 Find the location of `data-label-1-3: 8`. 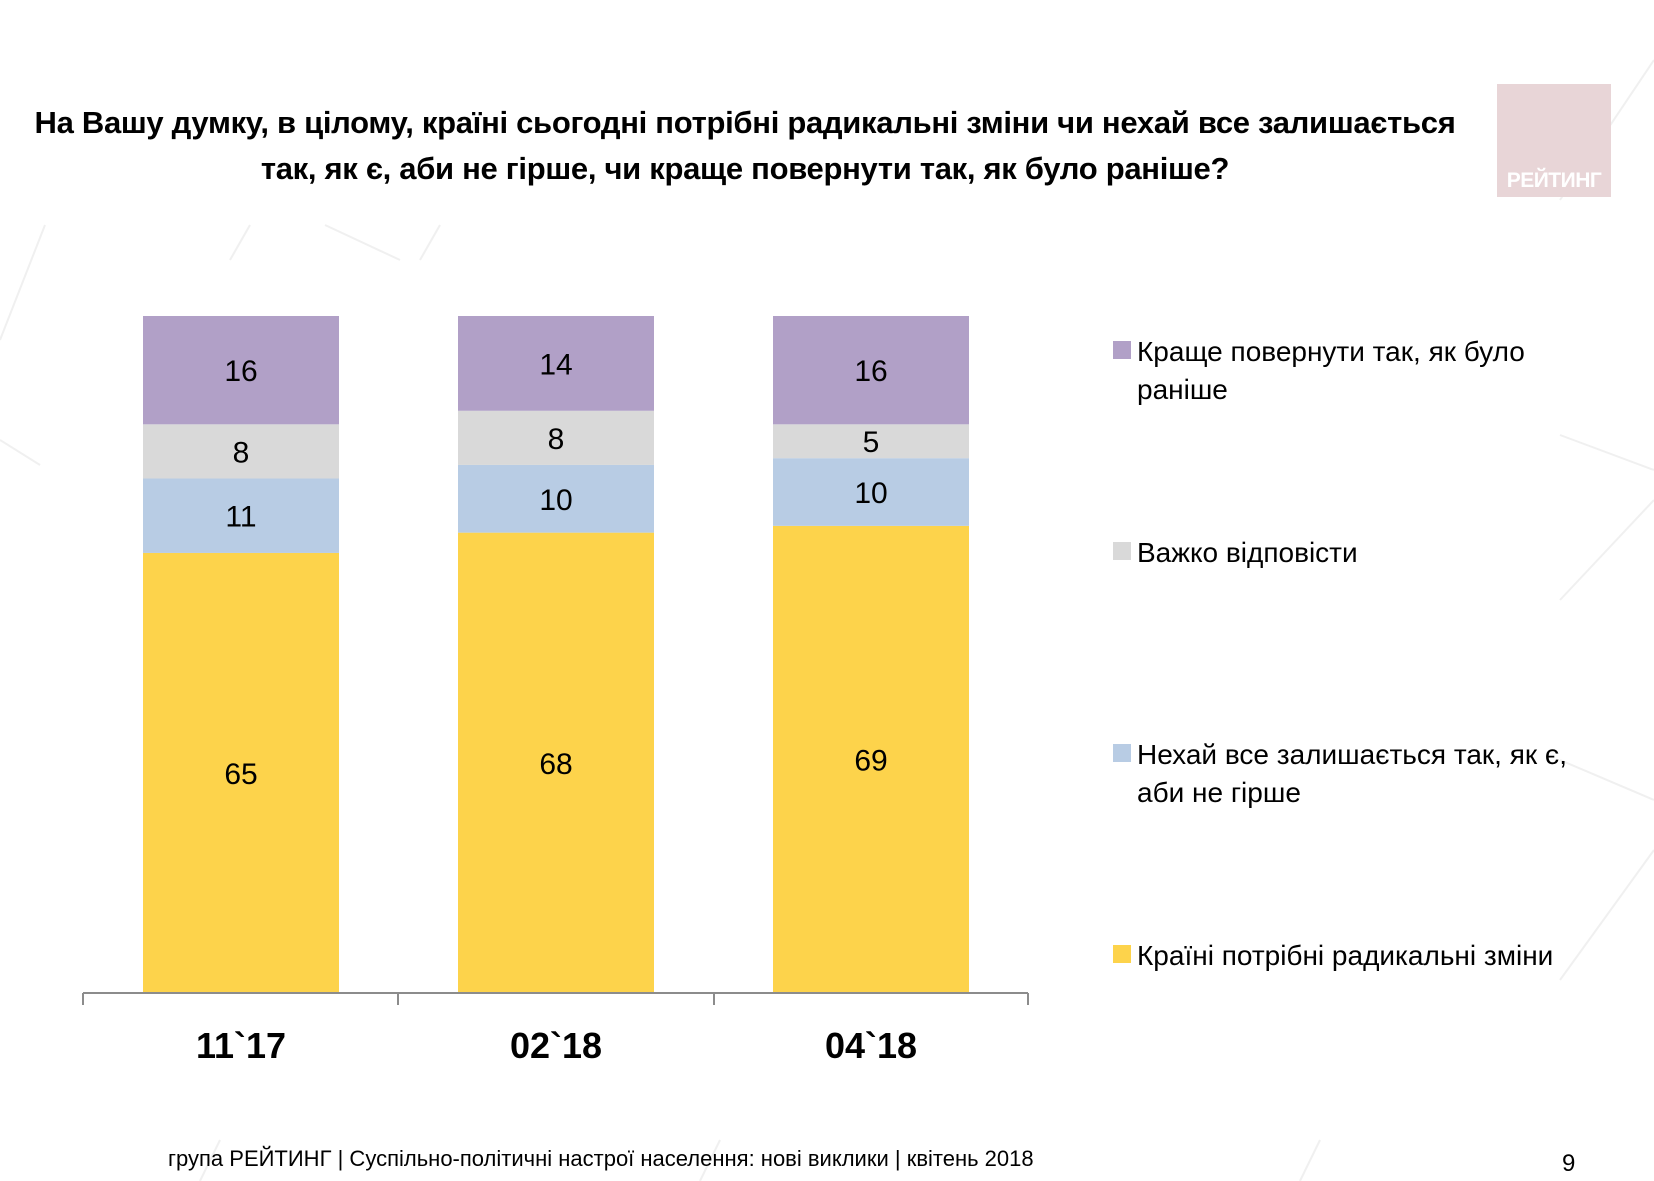

data-label-1-3: 8 is located at coordinates (241, 452).